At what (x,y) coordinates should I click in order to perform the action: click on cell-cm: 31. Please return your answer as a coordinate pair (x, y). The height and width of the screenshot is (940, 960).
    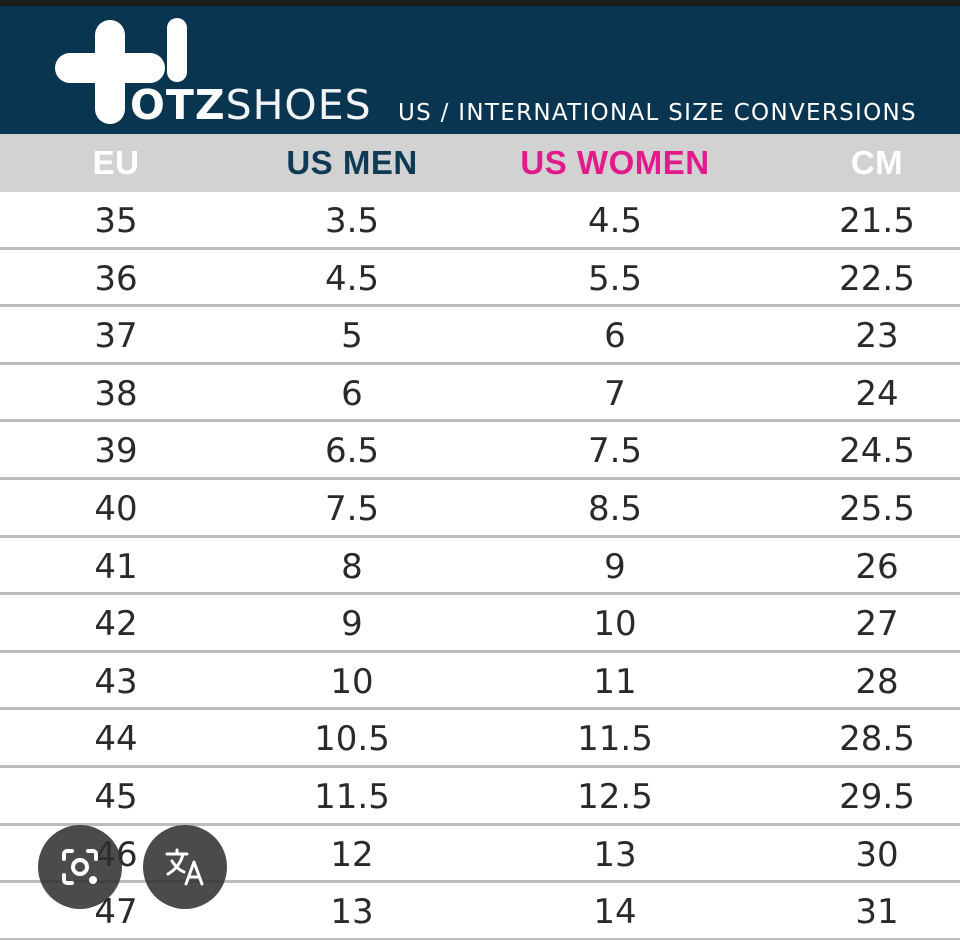
    Looking at the image, I should click on (877, 912).